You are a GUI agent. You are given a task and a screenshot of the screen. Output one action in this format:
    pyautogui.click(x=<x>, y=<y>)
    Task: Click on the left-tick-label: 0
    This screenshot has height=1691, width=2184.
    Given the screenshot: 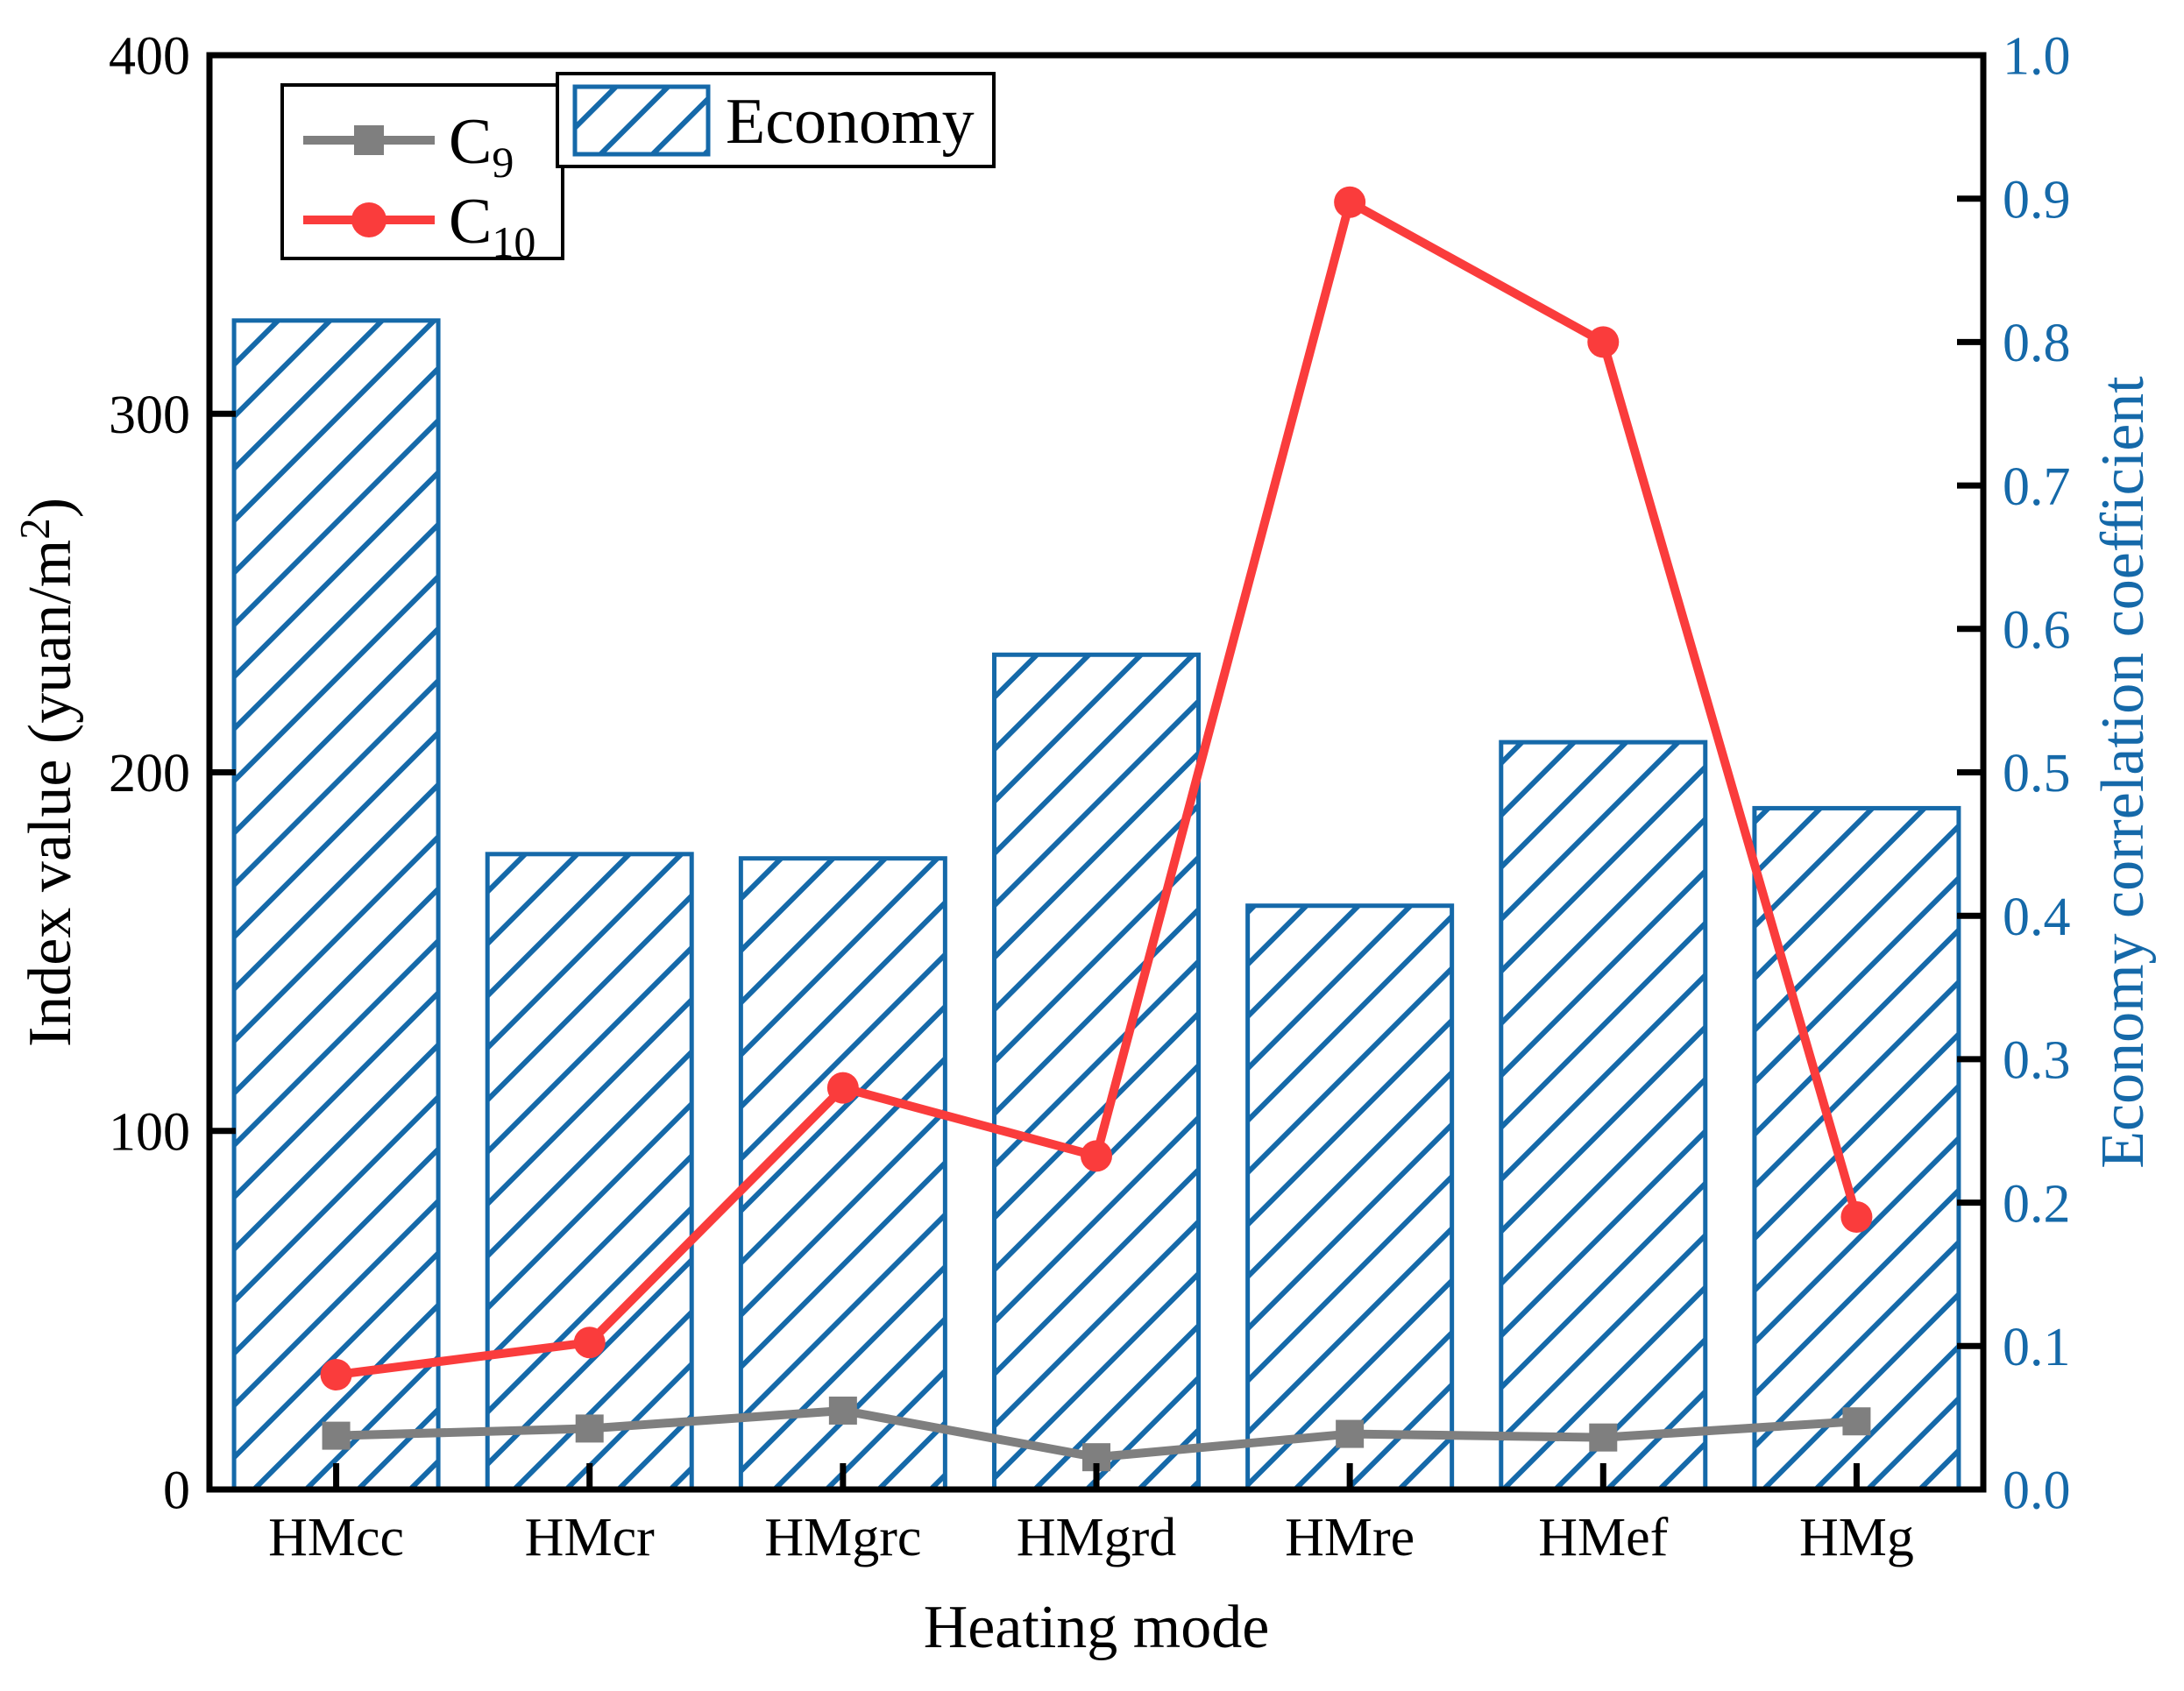 What is the action you would take?
    pyautogui.click(x=176, y=1491)
    